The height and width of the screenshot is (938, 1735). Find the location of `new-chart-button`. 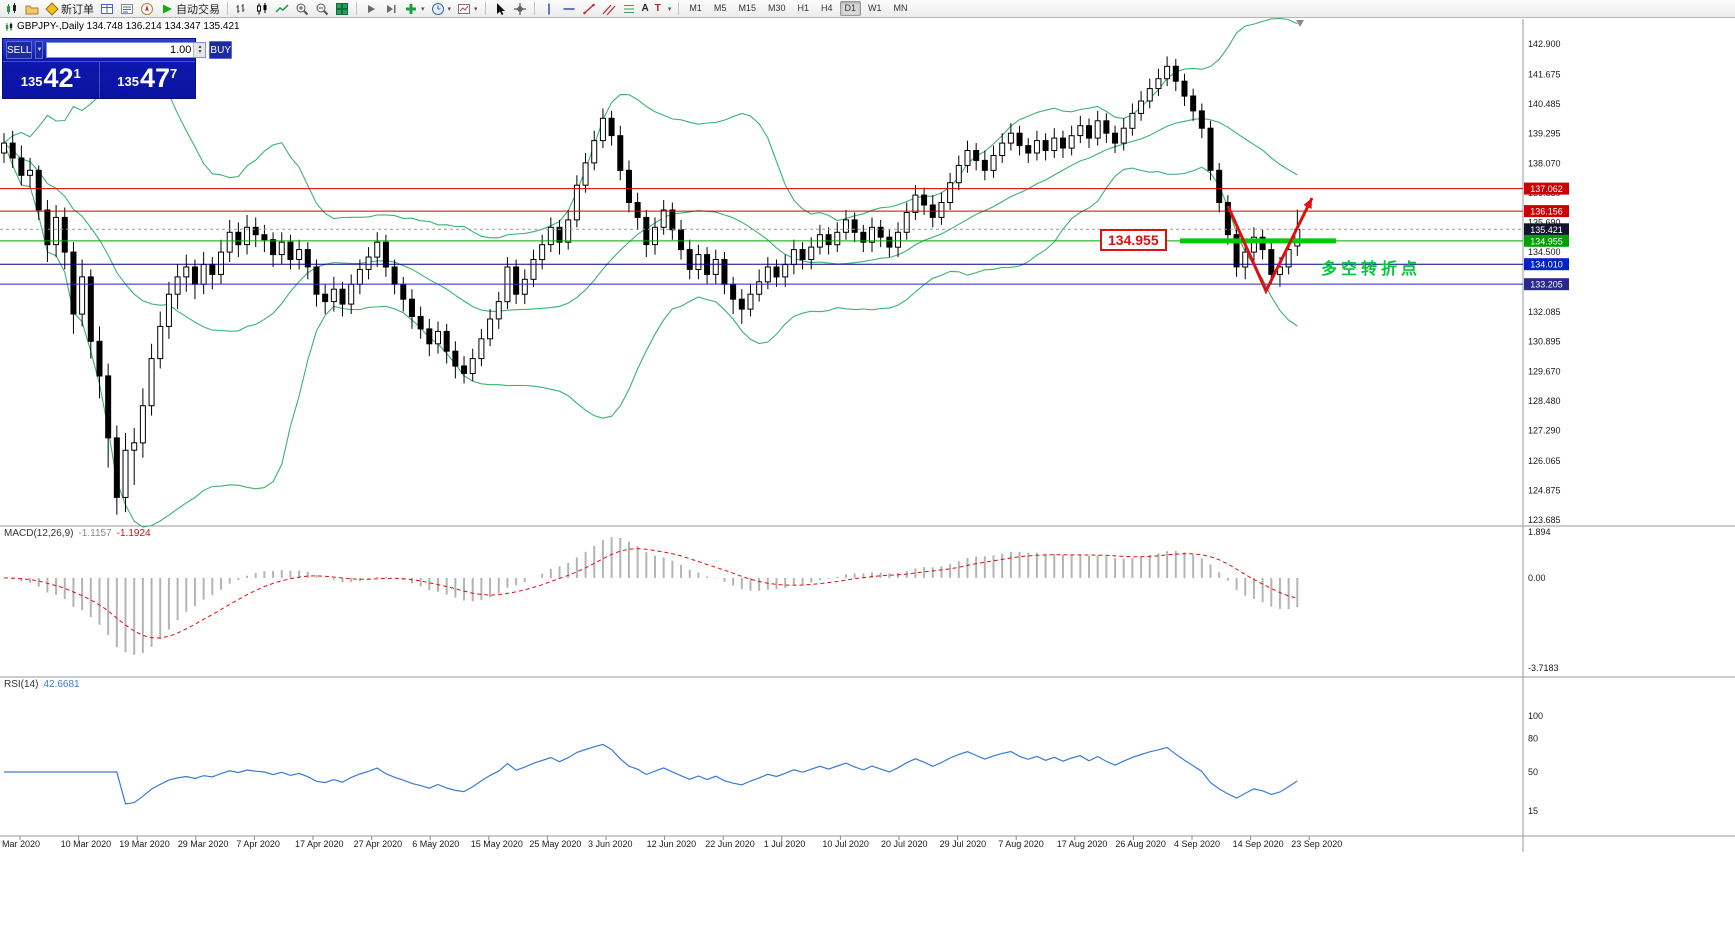

new-chart-button is located at coordinates (12, 9).